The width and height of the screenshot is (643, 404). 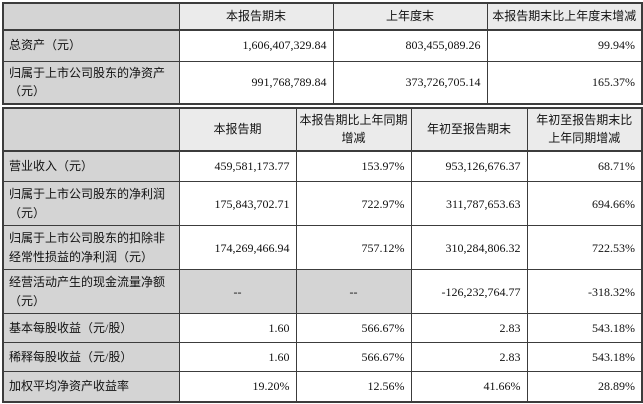 I want to click on table-header-row: 本报告期末 上年度末 本报告期末比上年度末增减, so click(x=322, y=16).